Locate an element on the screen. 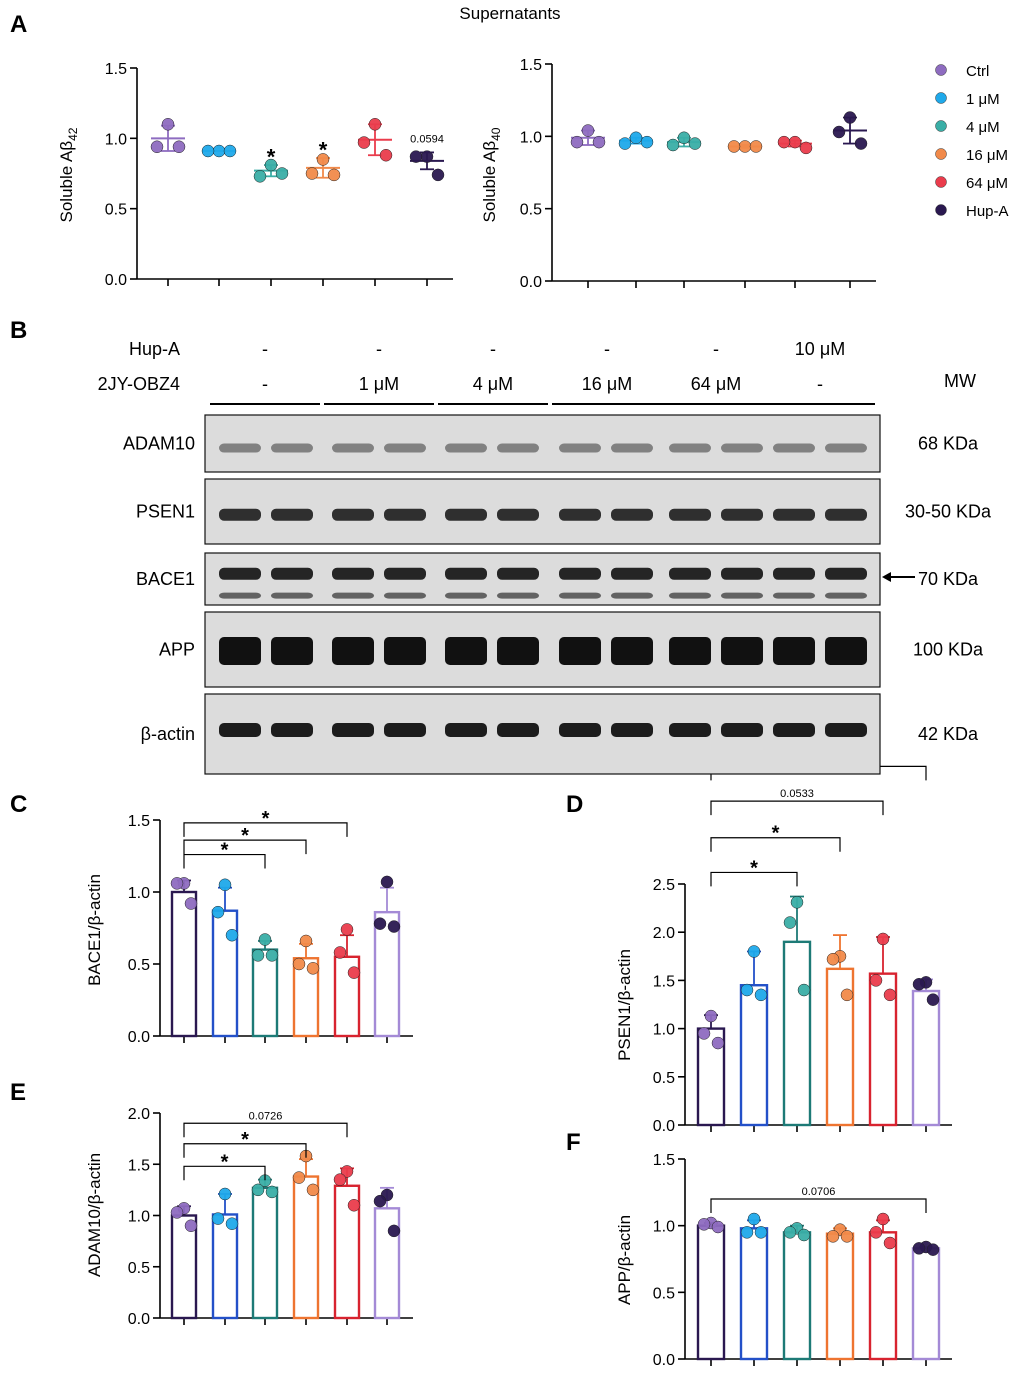  y-tick-label: 0.5 is located at coordinates (116, 210).